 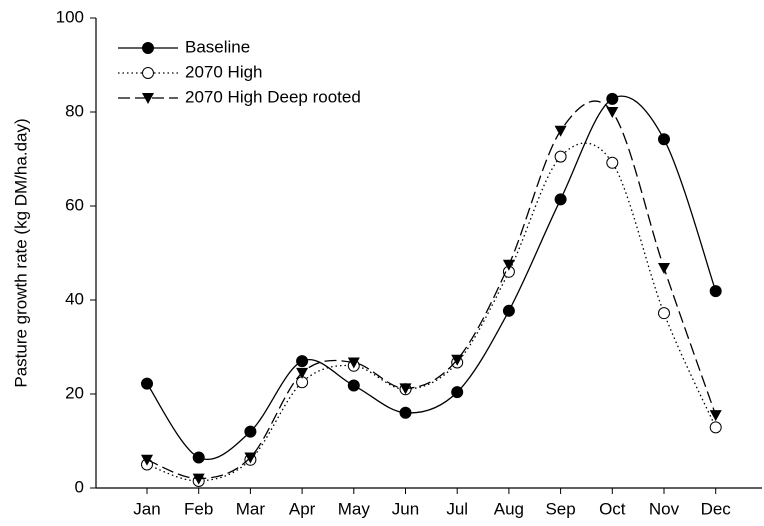 What do you see at coordinates (612, 508) in the screenshot?
I see `x-tick-label: Oct` at bounding box center [612, 508].